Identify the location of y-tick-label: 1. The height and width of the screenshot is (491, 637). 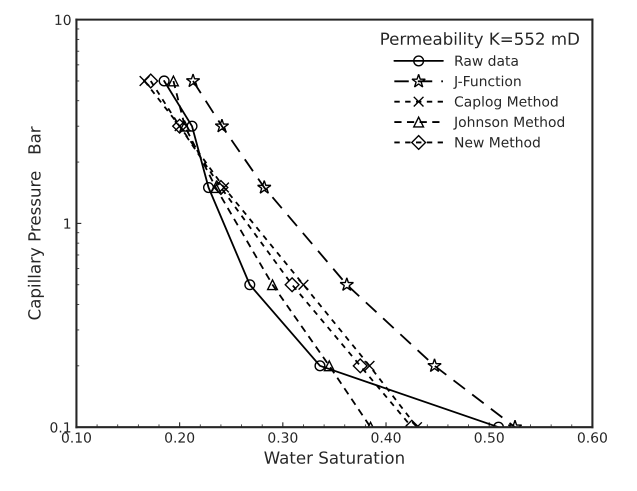
(67, 223).